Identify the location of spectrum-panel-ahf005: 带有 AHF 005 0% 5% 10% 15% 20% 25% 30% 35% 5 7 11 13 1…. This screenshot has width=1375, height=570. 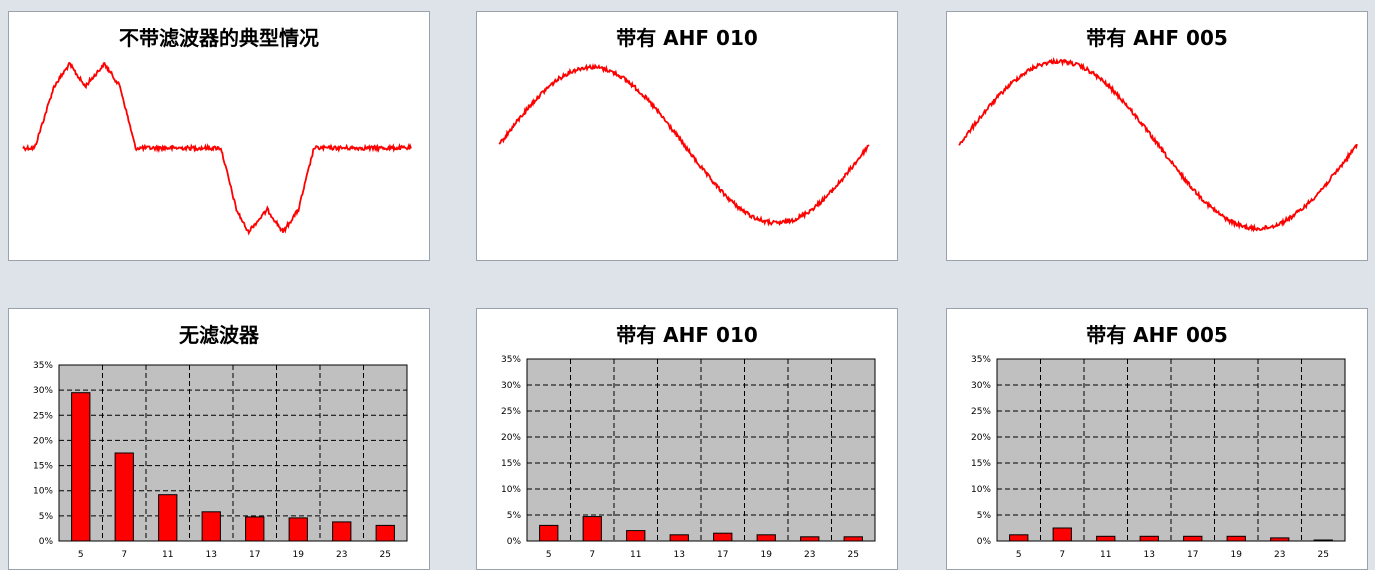
(1157, 439).